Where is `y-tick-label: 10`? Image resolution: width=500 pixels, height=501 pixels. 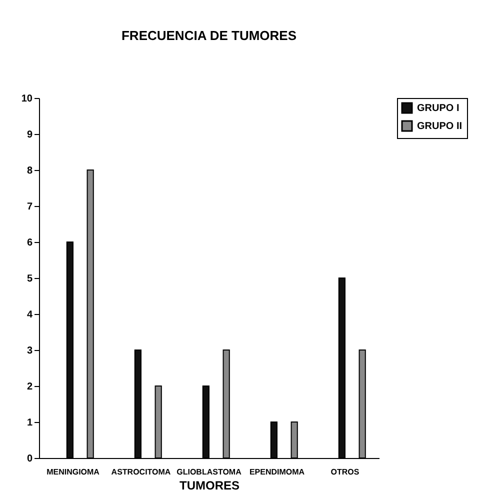 y-tick-label: 10 is located at coordinates (27, 99).